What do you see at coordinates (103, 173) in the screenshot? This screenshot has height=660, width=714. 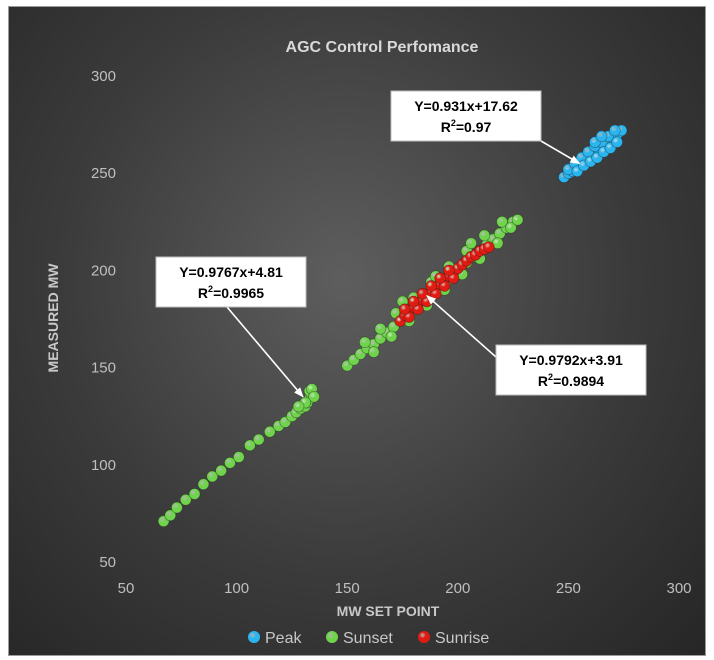 I see `y-tick-label: 250` at bounding box center [103, 173].